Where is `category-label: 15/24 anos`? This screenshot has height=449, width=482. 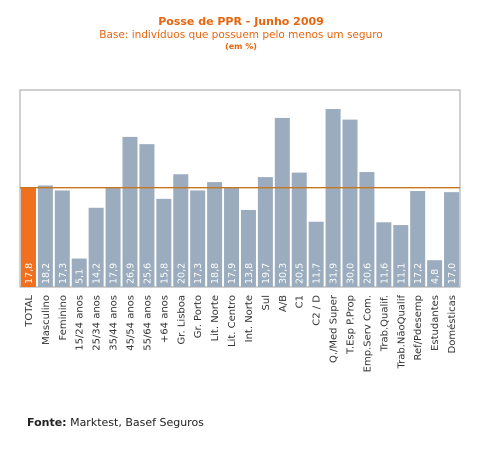
category-label: 15/24 anos is located at coordinates (80, 323).